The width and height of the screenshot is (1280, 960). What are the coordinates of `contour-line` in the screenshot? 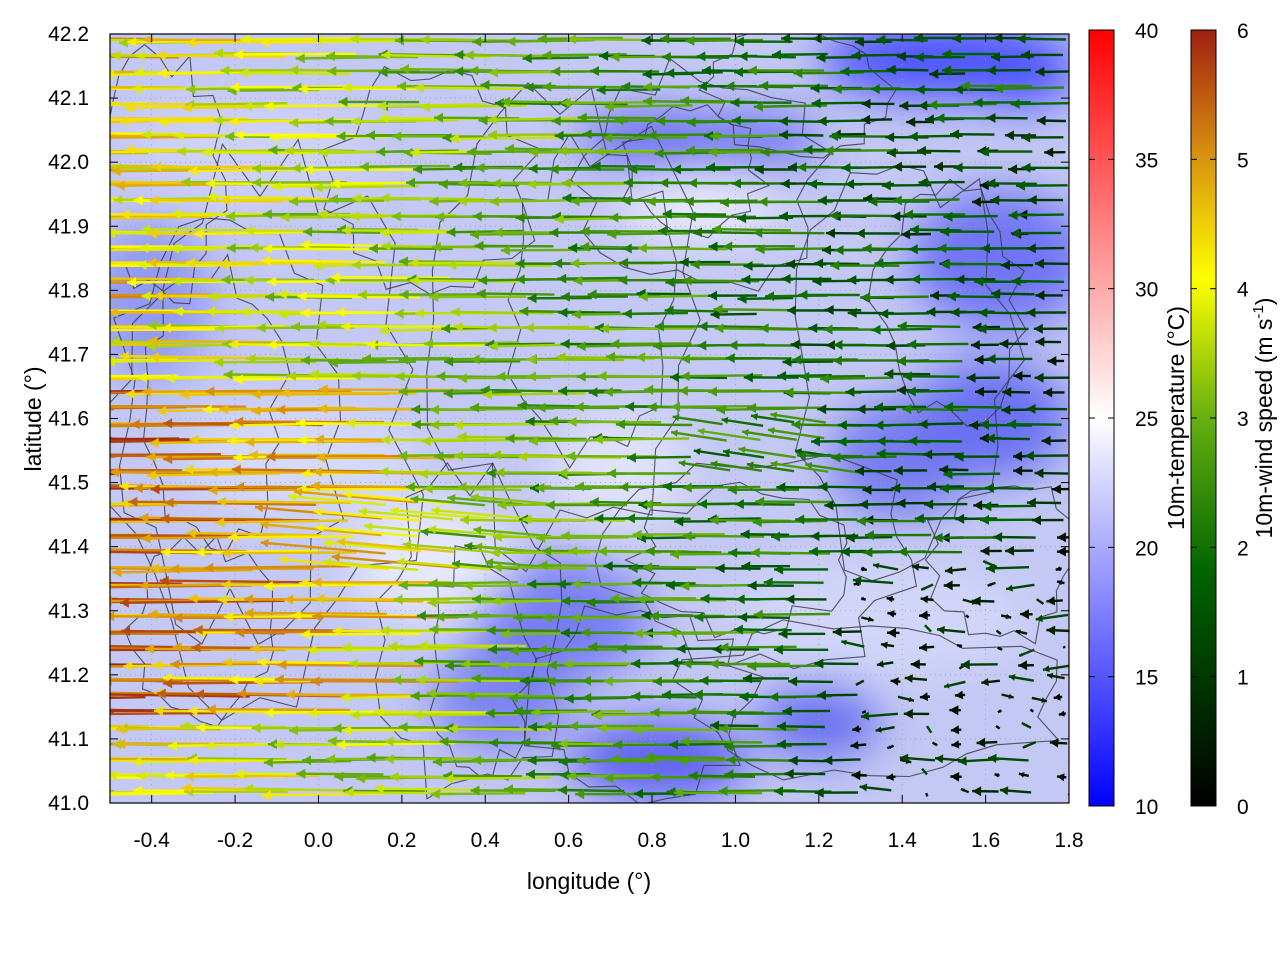 It's located at (483, 661).